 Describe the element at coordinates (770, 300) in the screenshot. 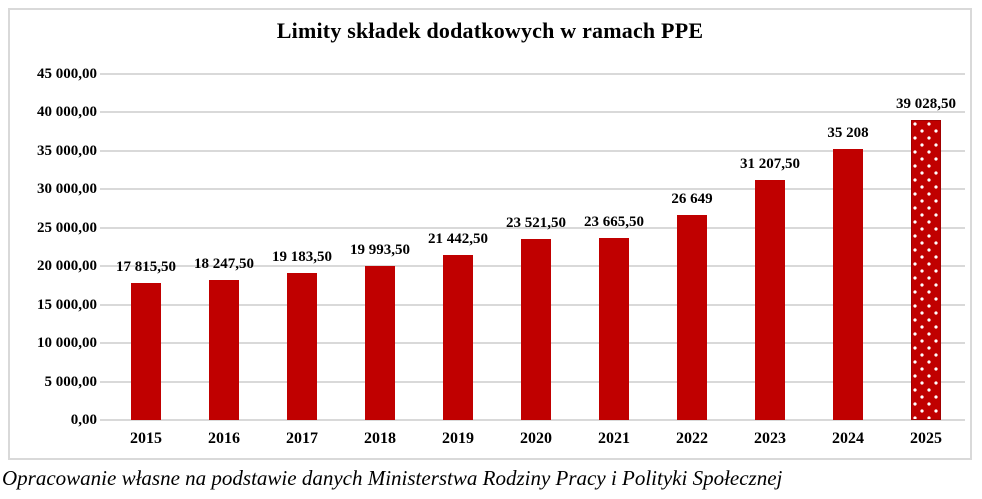

I see `bar-2023` at that location.